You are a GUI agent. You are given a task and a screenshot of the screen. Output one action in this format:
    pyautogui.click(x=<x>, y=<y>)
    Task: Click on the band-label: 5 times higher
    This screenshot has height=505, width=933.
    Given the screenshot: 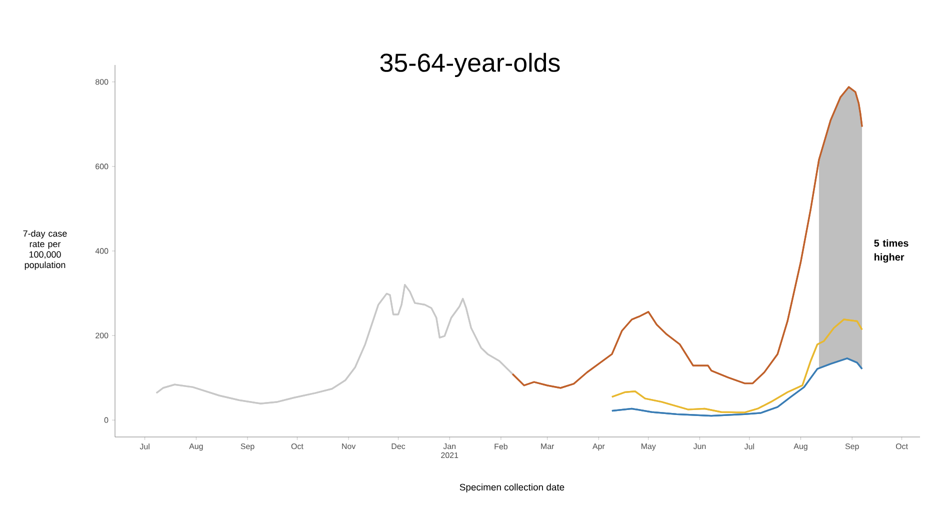 What is the action you would take?
    pyautogui.click(x=891, y=251)
    